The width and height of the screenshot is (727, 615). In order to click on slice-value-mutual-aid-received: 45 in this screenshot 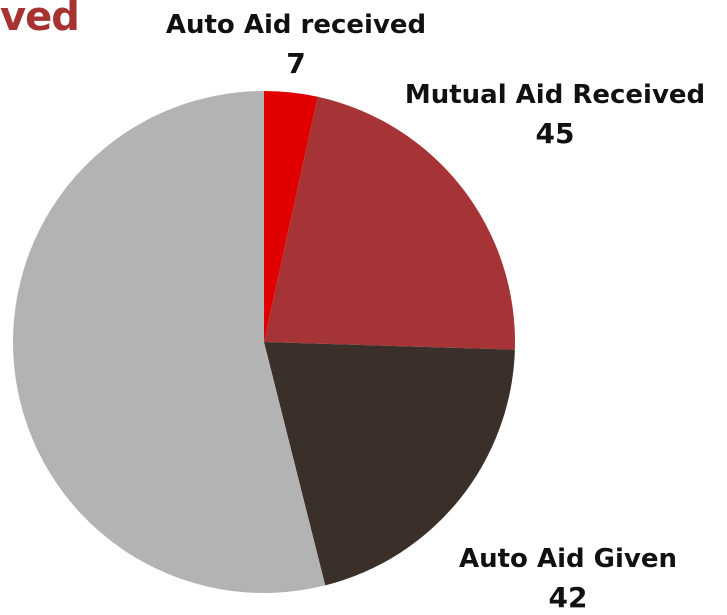, I will do `click(555, 133)`.